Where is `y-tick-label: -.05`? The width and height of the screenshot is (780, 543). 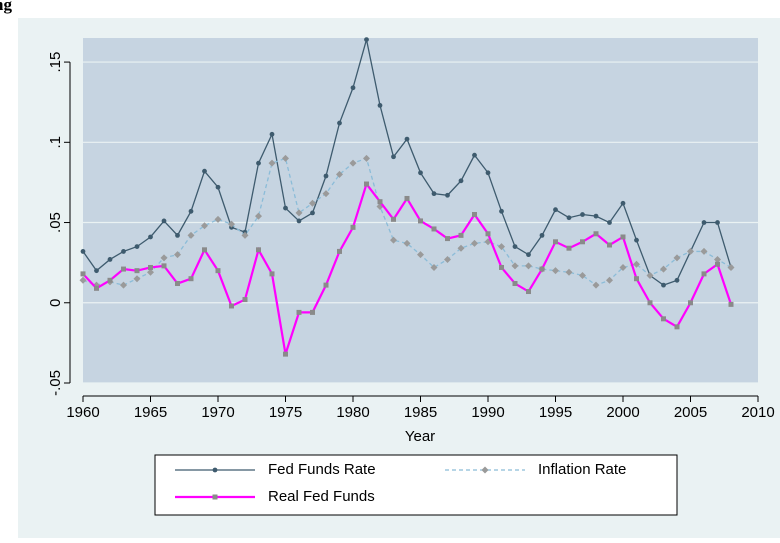
y-tick-label: -.05 is located at coordinates (55, 383).